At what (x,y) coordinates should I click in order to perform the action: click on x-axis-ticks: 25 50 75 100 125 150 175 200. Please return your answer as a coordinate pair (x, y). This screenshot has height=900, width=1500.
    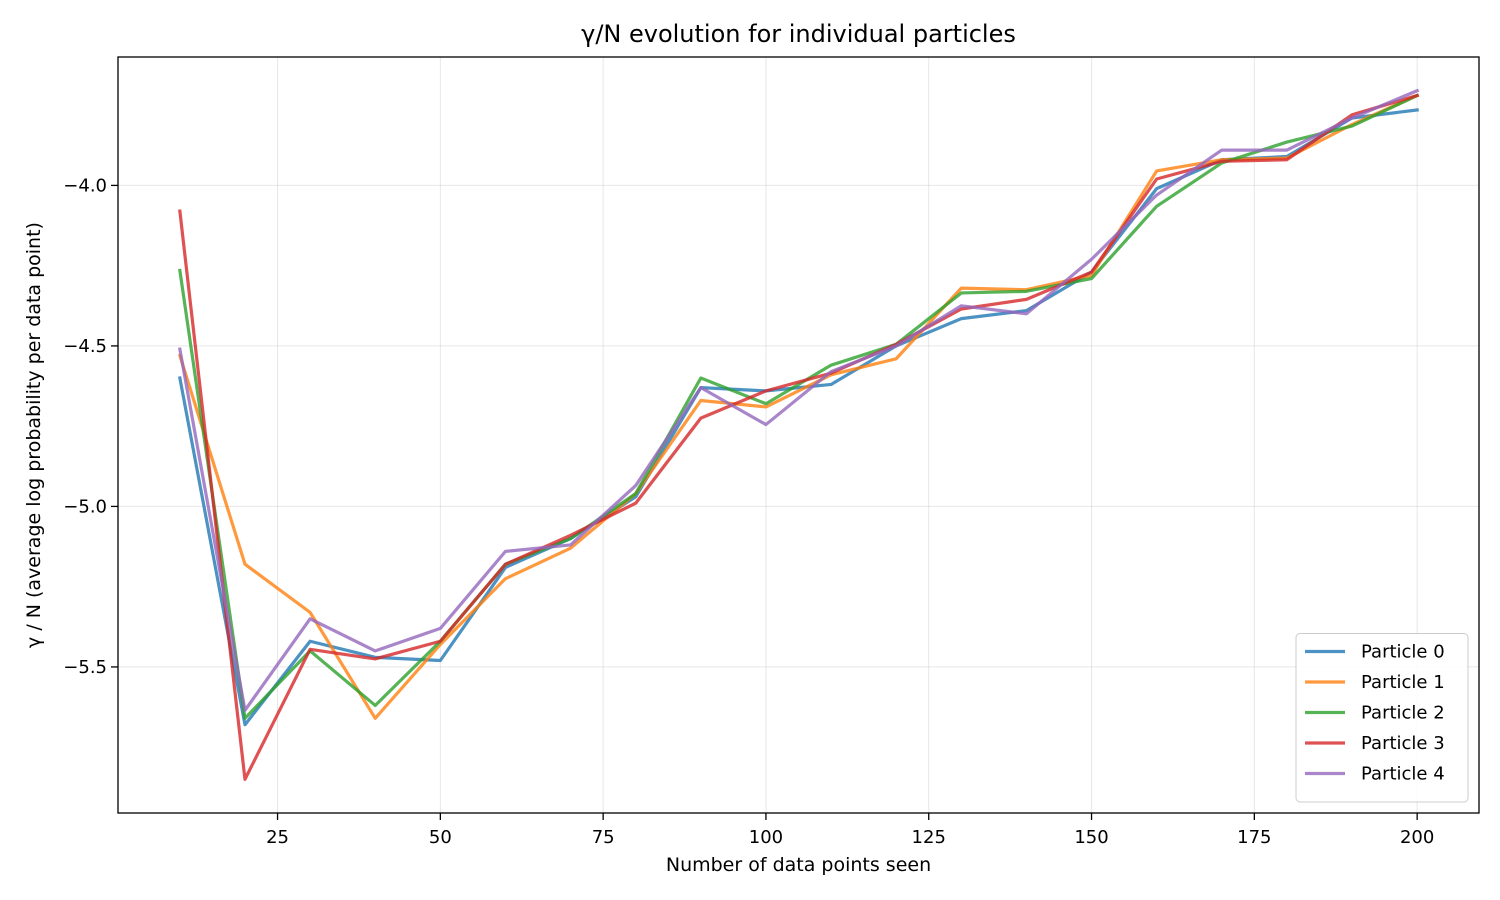
    Looking at the image, I should click on (850, 830).